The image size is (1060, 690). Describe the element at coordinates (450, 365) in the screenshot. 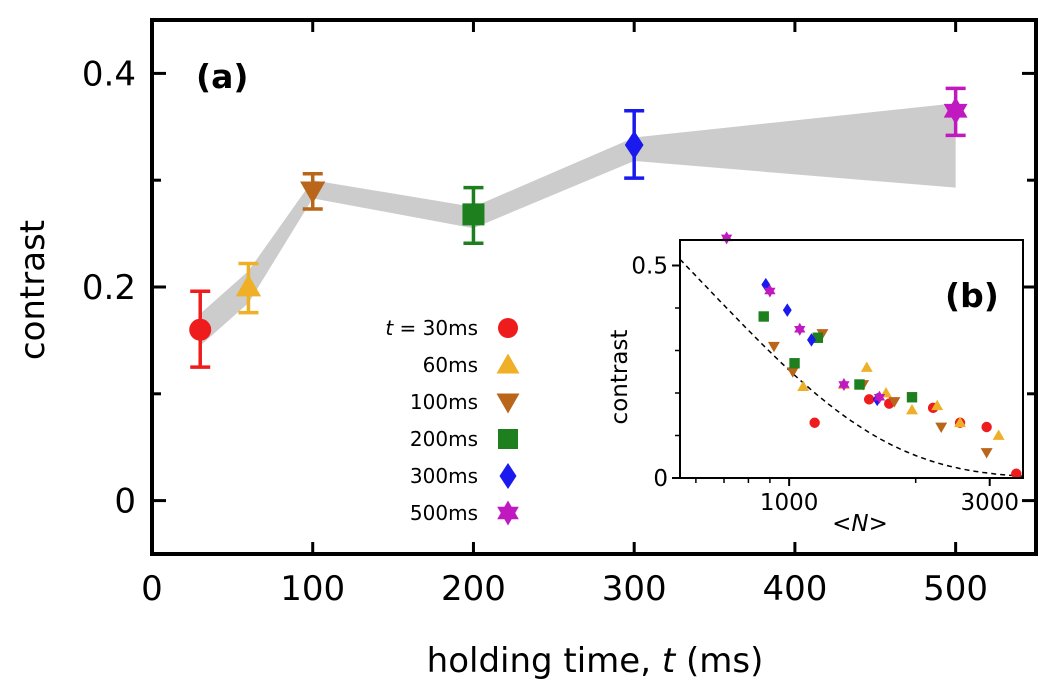

I see `legend-label-60ms: 60ms` at that location.